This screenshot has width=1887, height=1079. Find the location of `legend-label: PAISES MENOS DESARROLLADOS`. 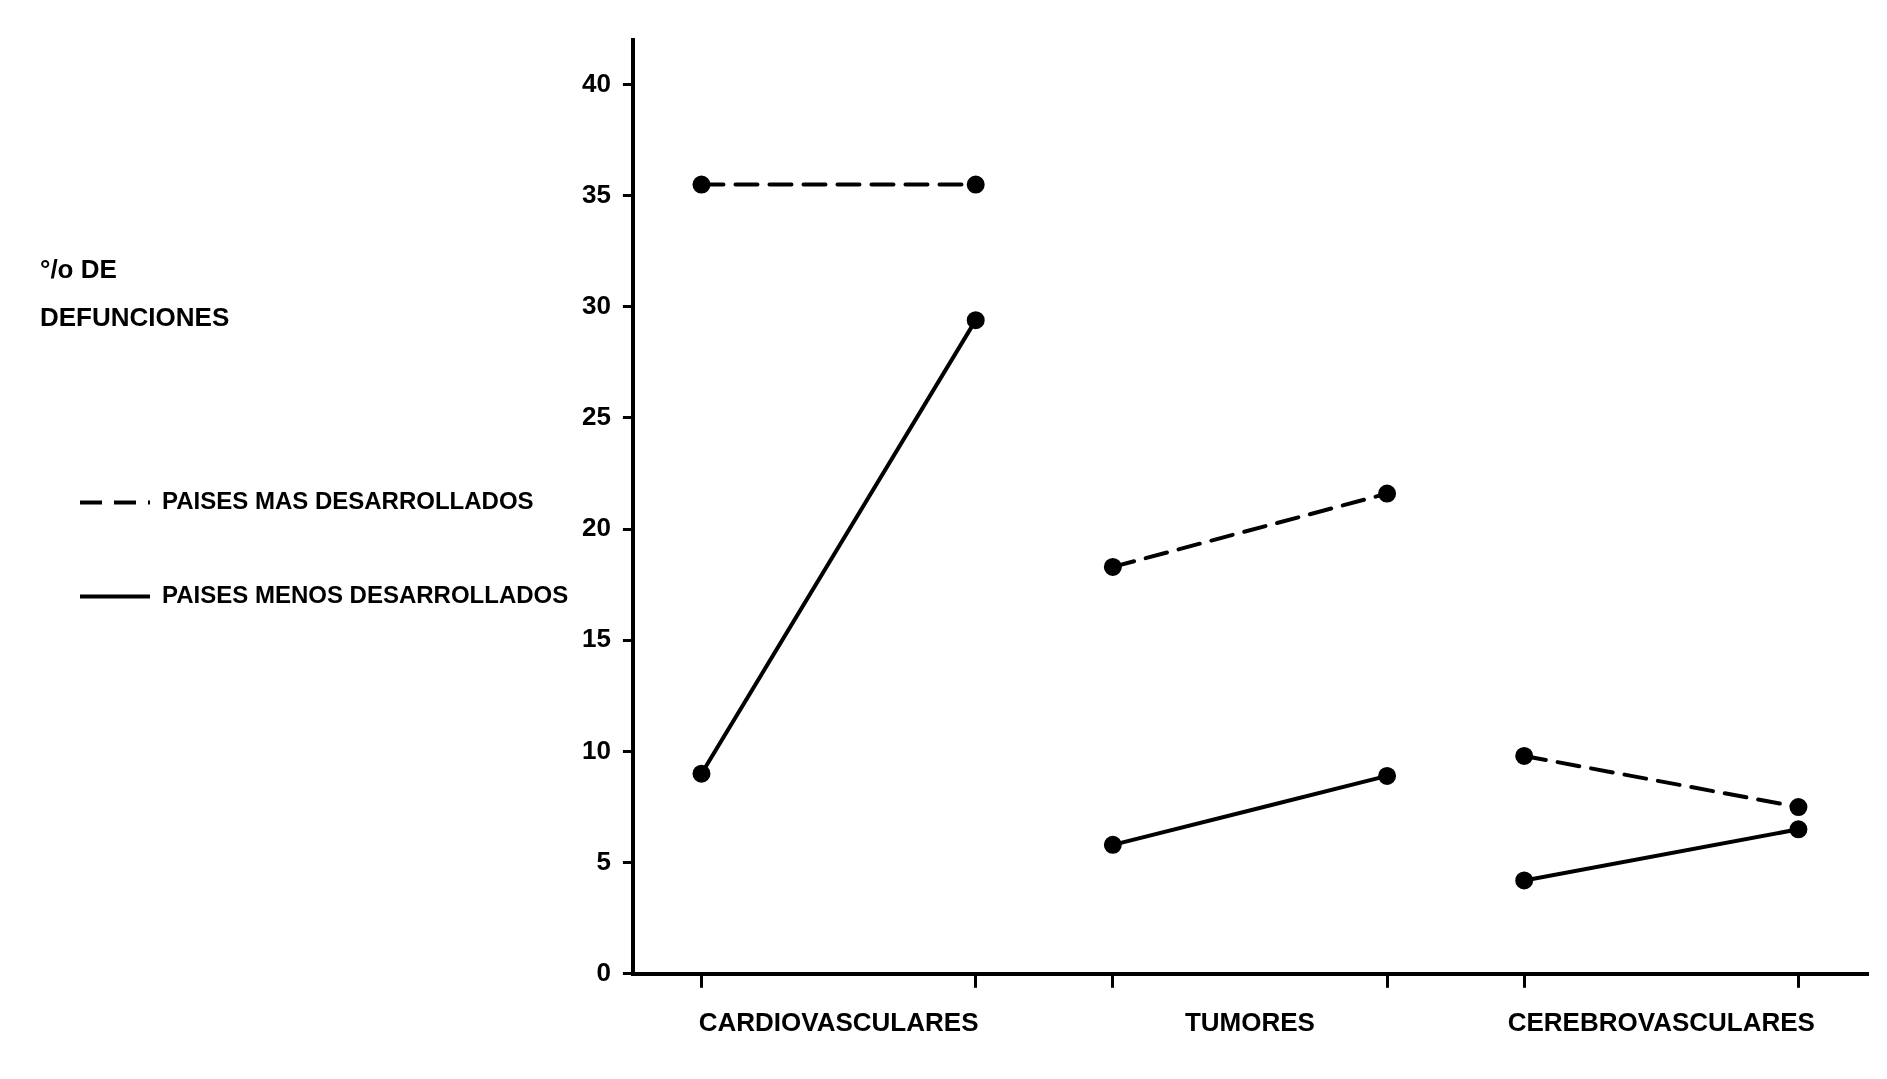

legend-label: PAISES MENOS DESARROLLADOS is located at coordinates (365, 595).